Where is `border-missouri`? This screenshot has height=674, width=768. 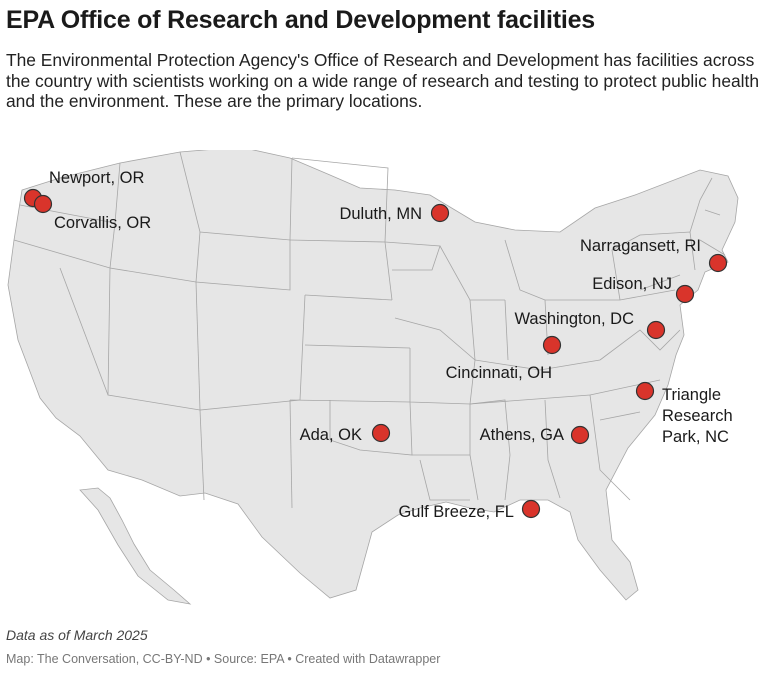 border-missouri is located at coordinates (435, 361).